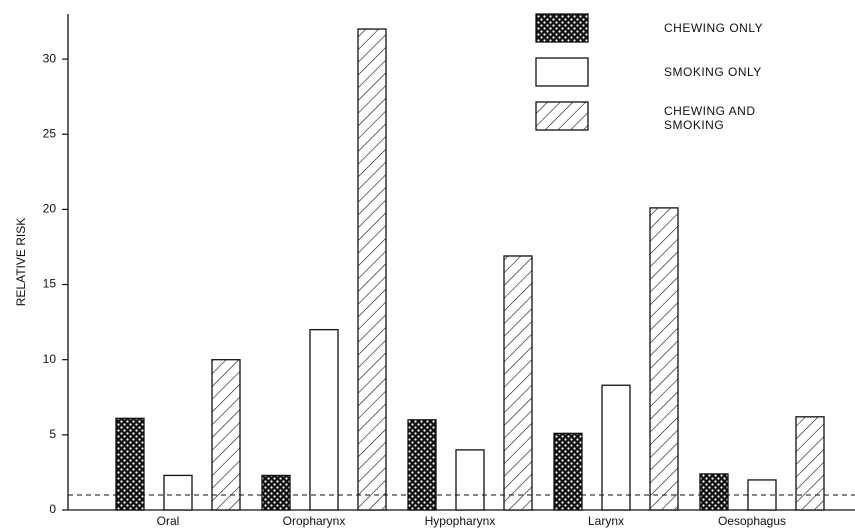  I want to click on y-tick-label: 25, so click(50, 133).